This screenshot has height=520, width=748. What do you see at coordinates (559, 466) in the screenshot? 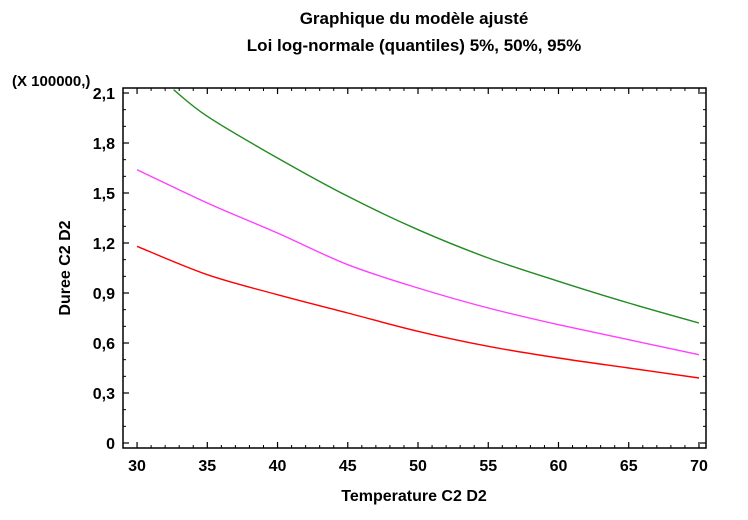
I see `x-tick-label: 60` at bounding box center [559, 466].